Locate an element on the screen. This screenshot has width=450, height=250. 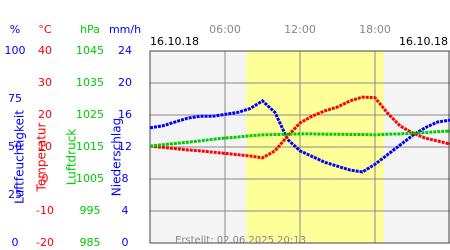
y-tick-label: 24 is located at coordinates (125, 50).